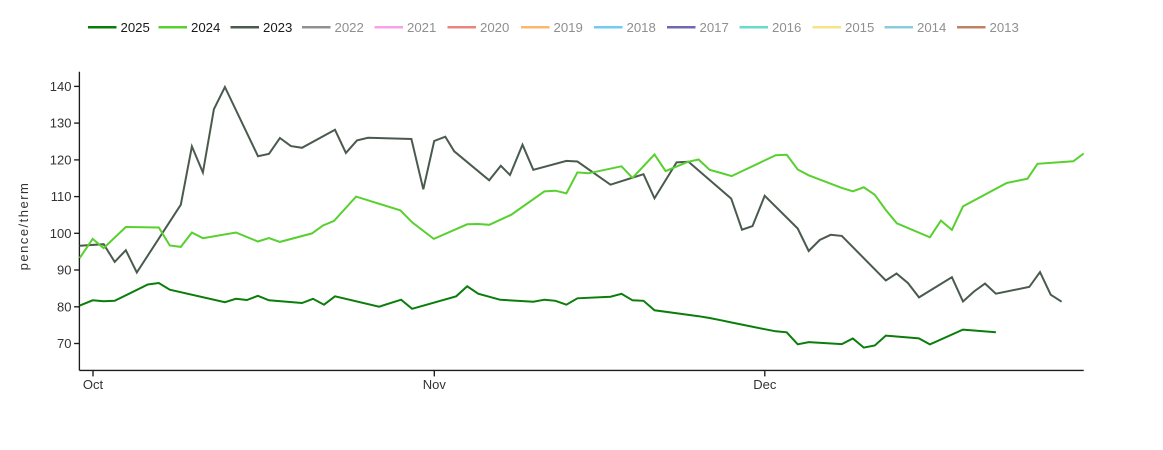  I want to click on svg-text: 2020, so click(494, 27).